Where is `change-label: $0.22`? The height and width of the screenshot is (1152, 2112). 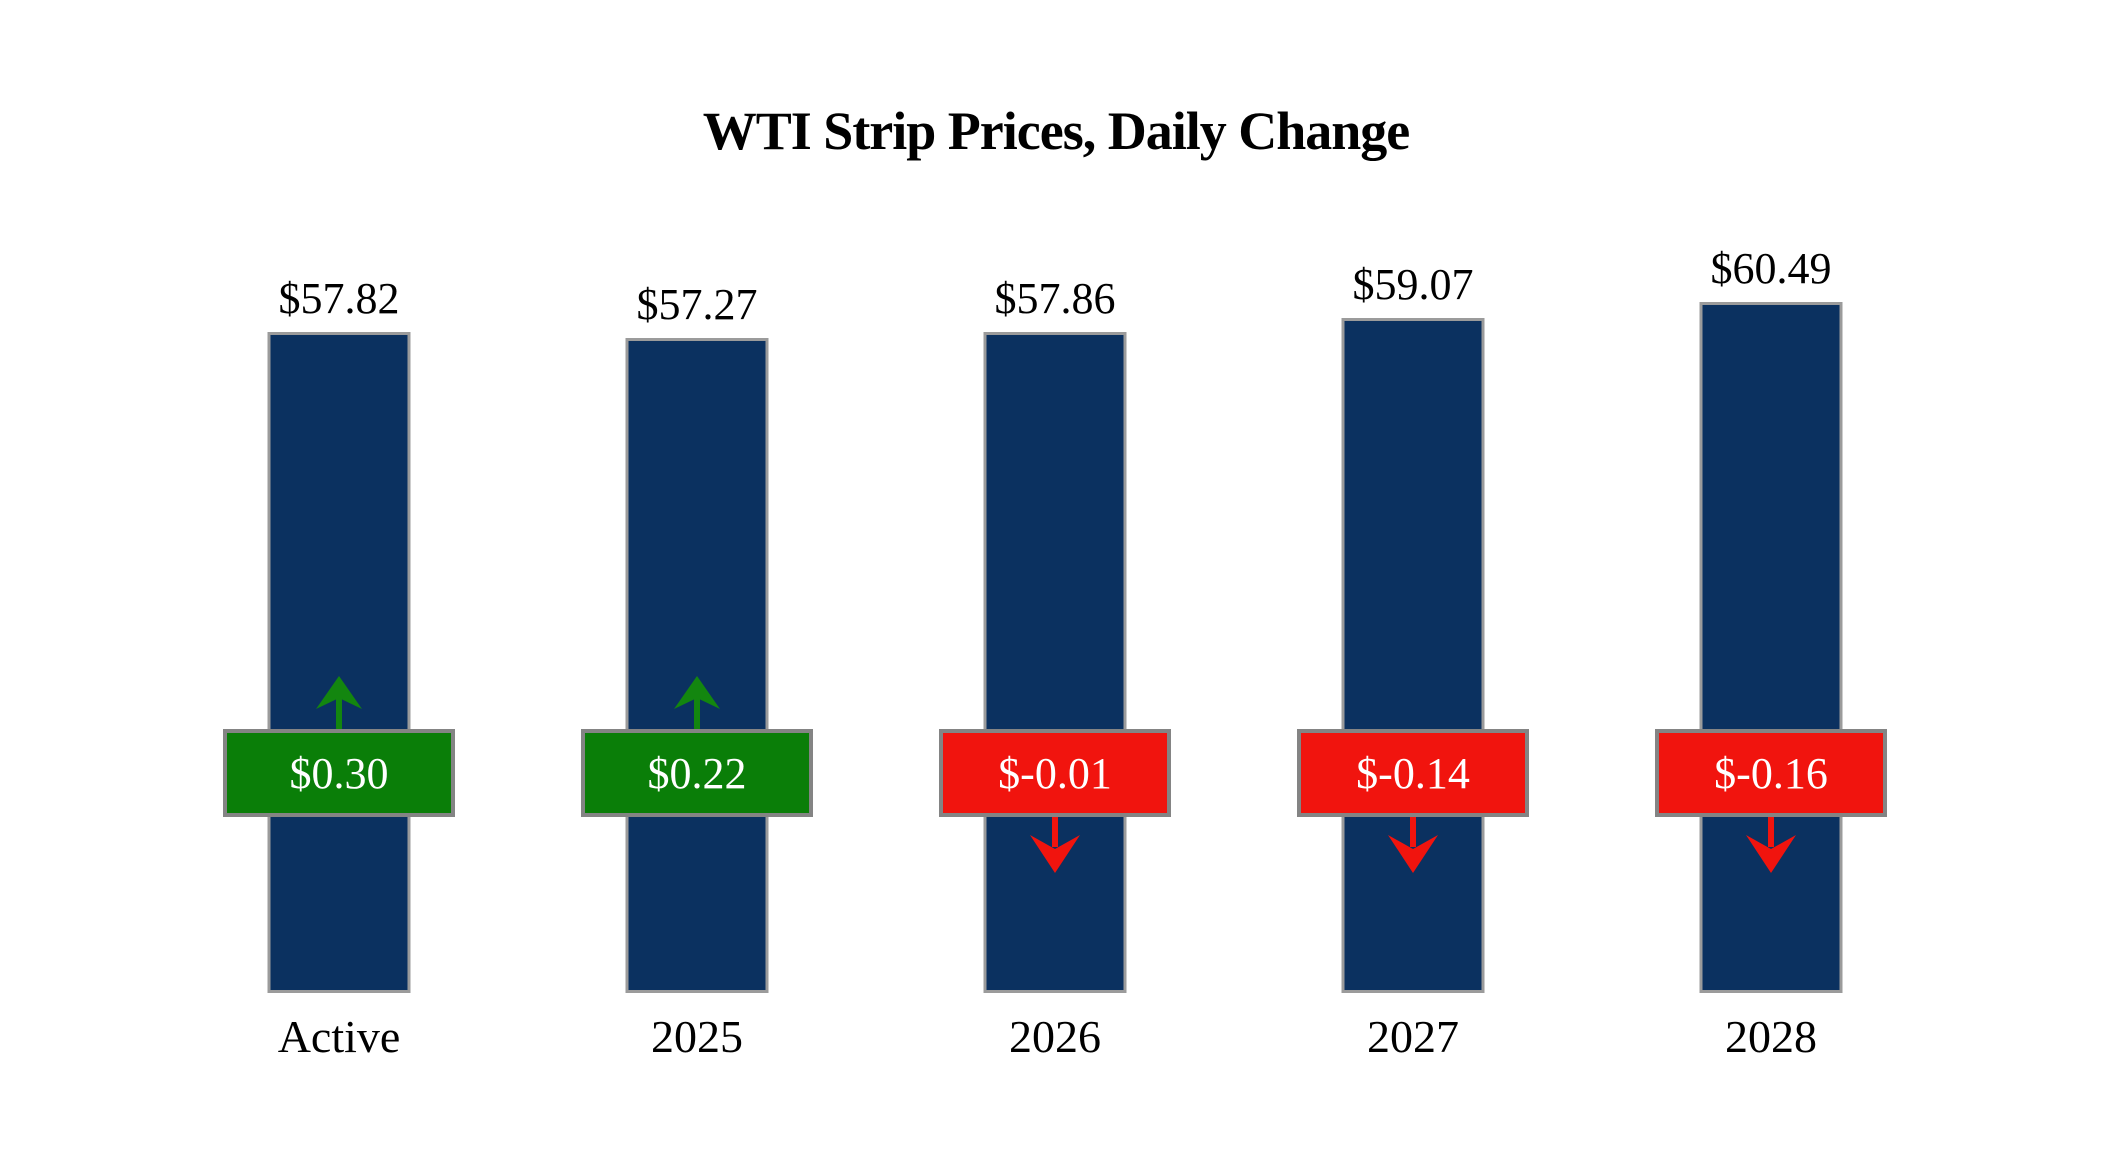
change-label: $0.22 is located at coordinates (697, 773).